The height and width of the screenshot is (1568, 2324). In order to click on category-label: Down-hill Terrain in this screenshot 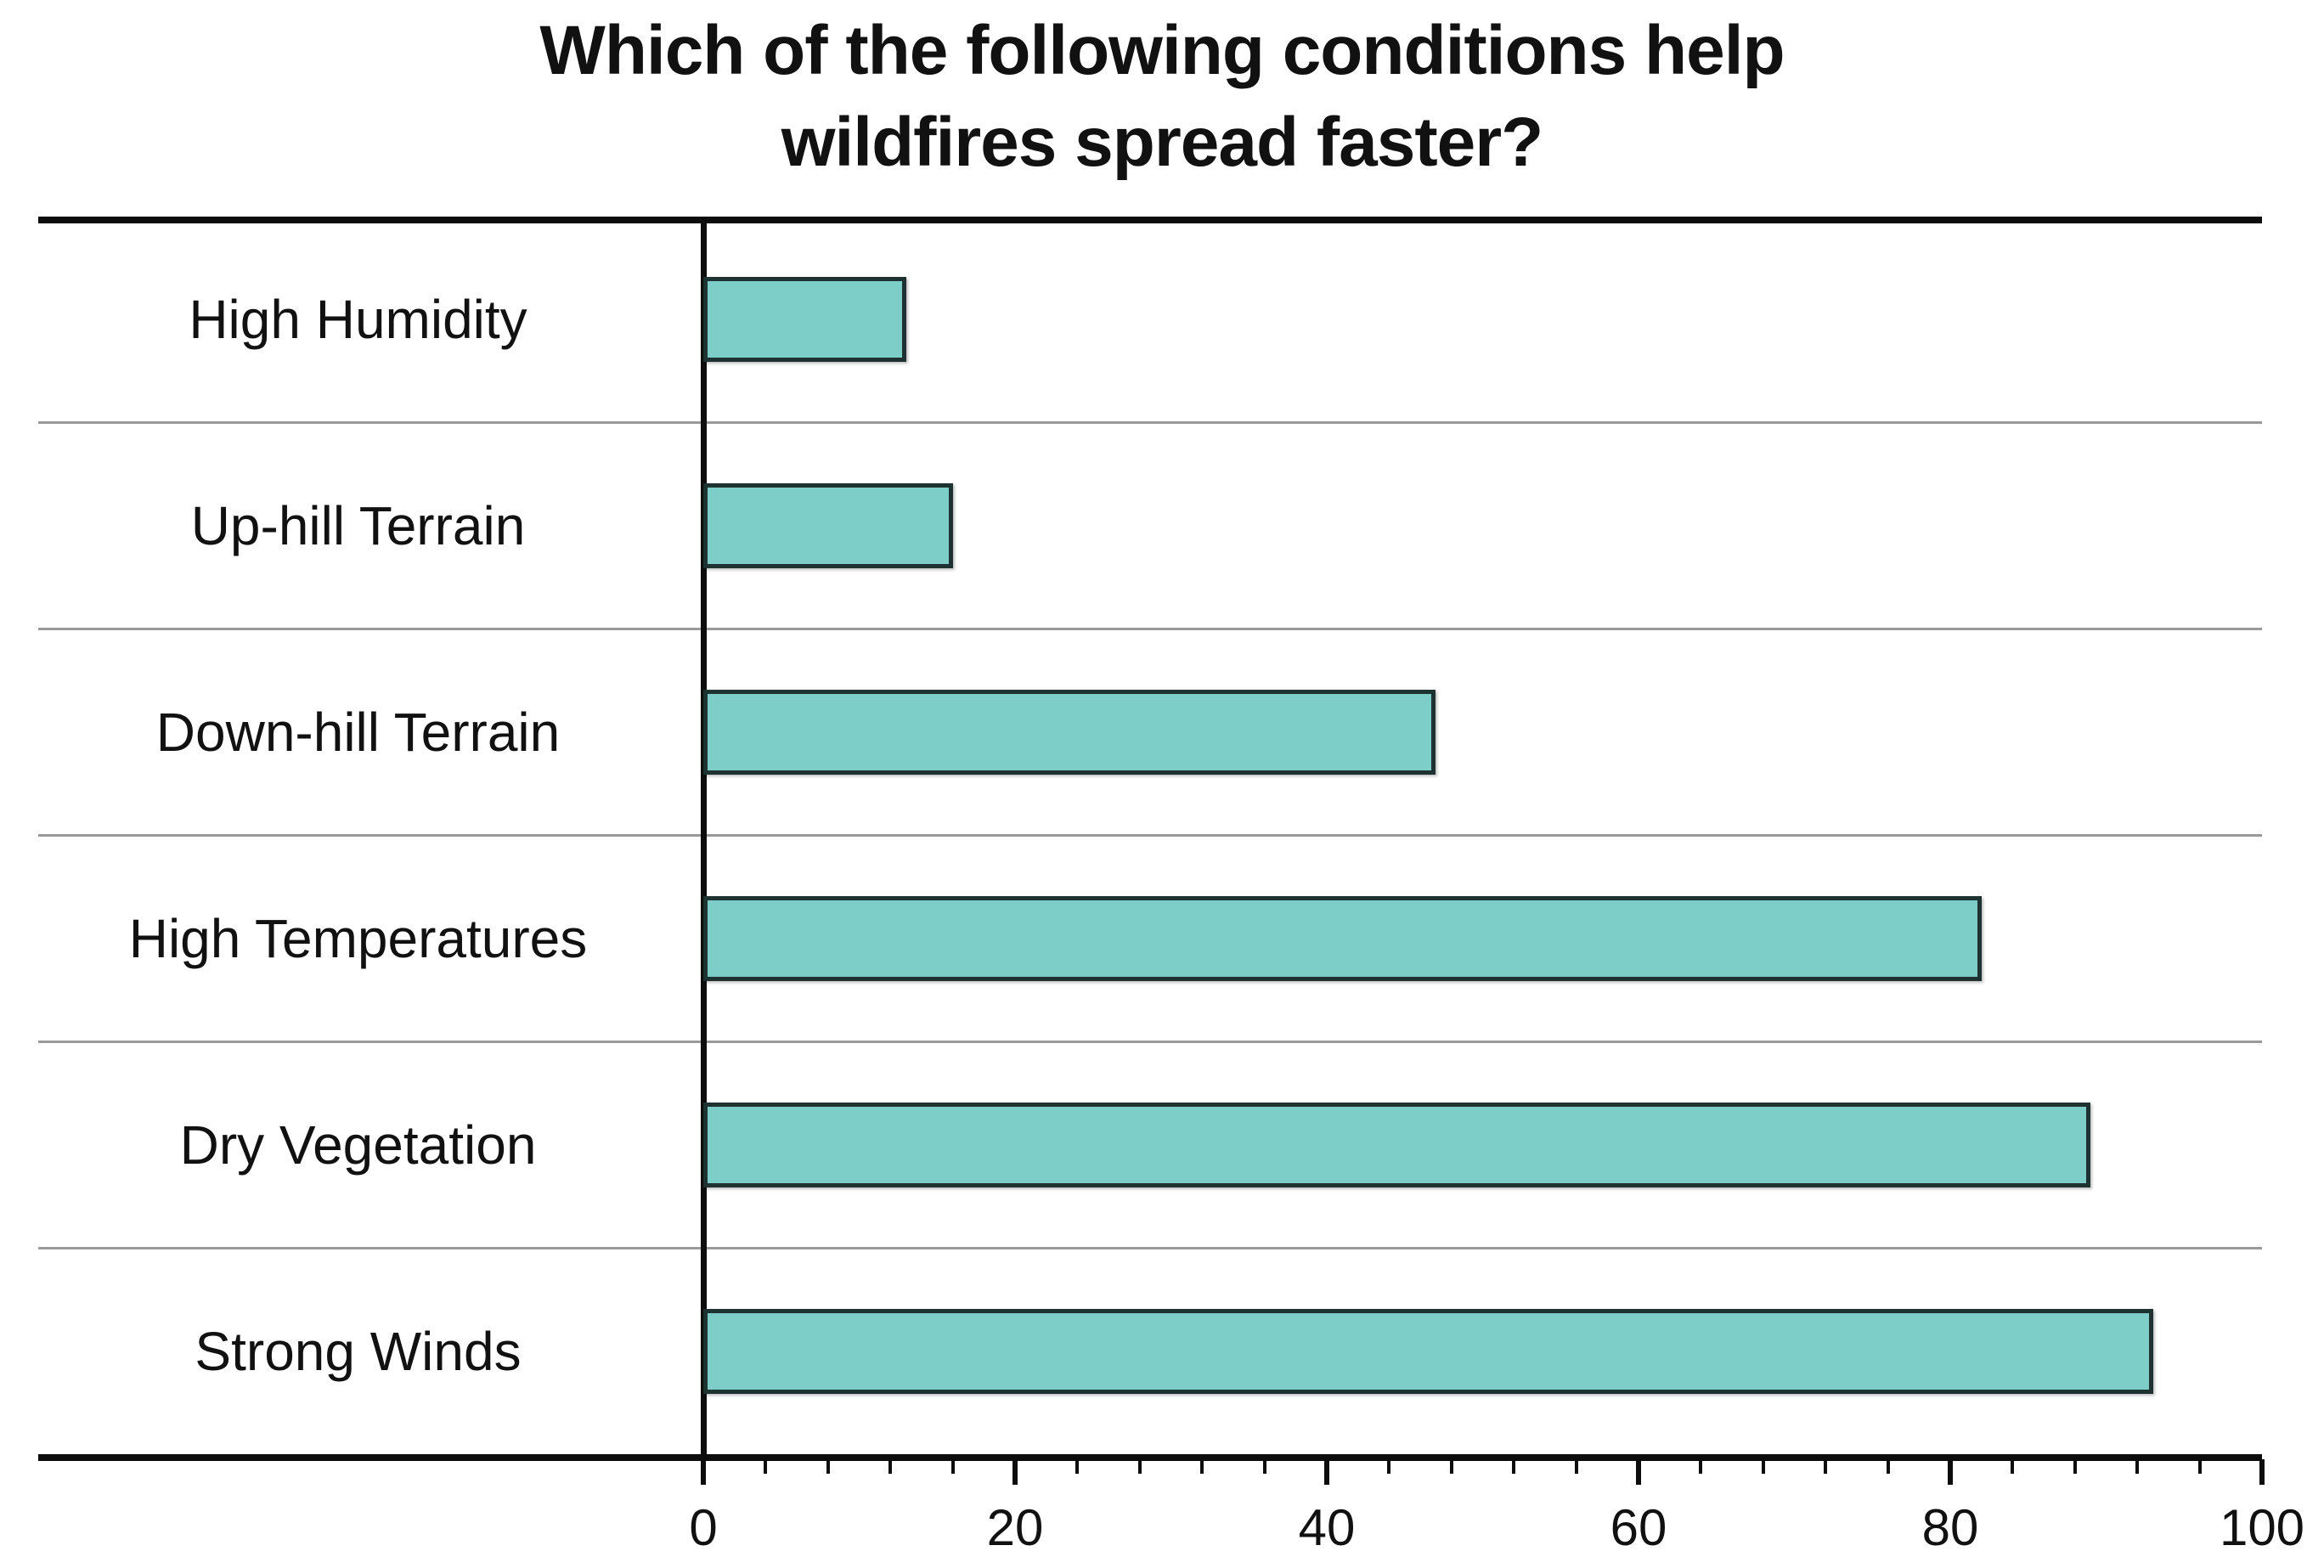, I will do `click(358, 733)`.